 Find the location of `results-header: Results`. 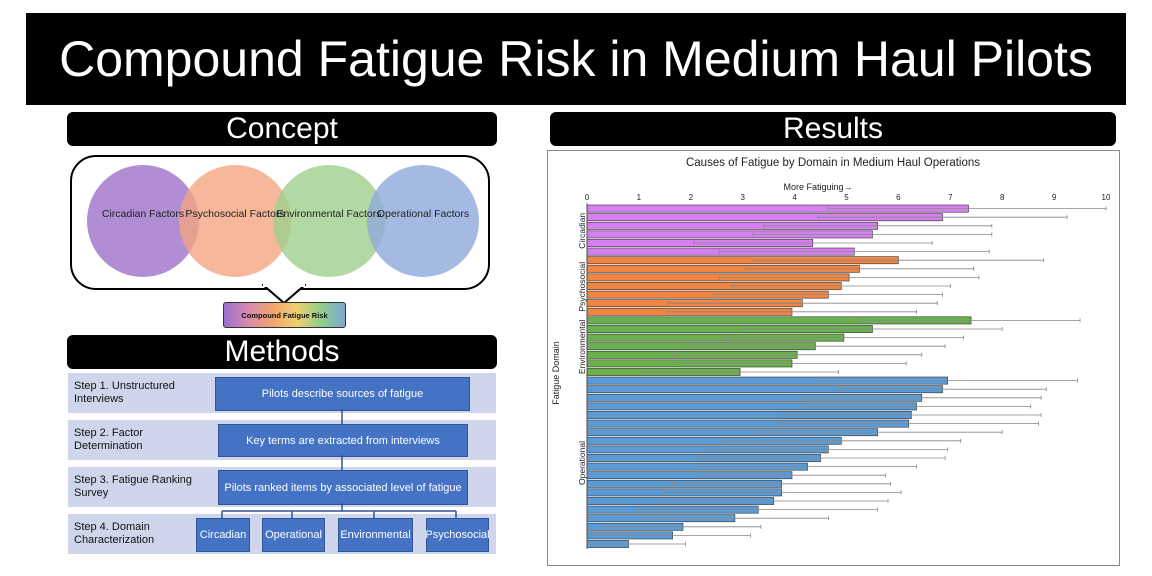

results-header: Results is located at coordinates (833, 129).